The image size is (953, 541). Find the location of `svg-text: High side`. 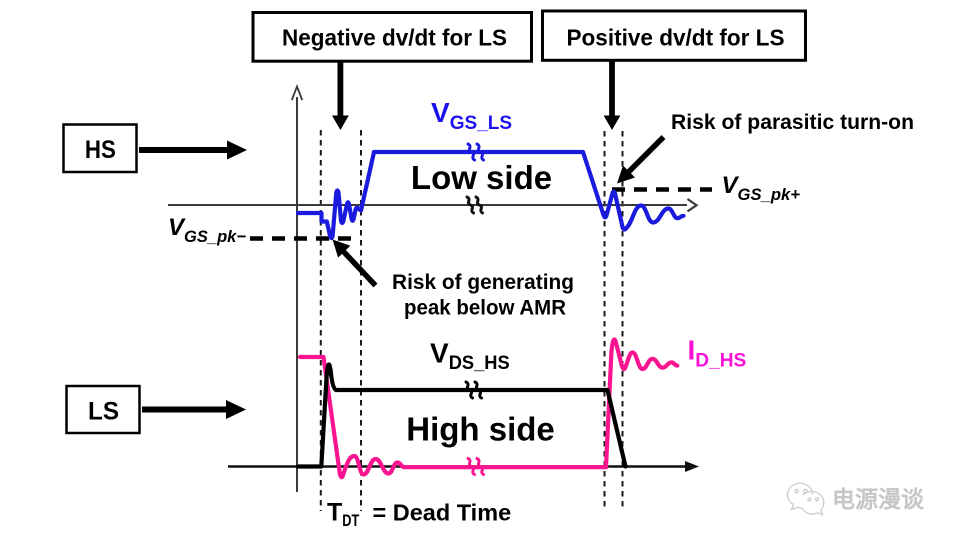

svg-text: High side is located at coordinates (480, 429).